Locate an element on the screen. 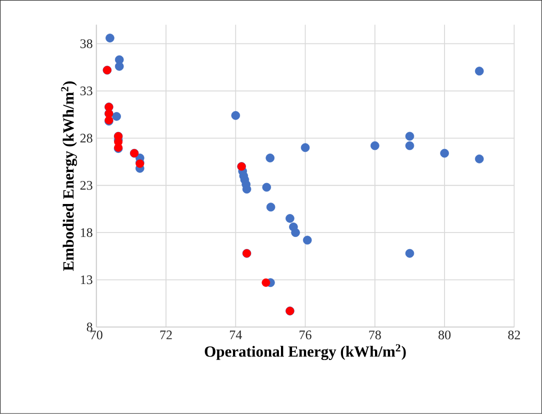 The width and height of the screenshot is (542, 414). x-tick-label: 78 is located at coordinates (375, 335).